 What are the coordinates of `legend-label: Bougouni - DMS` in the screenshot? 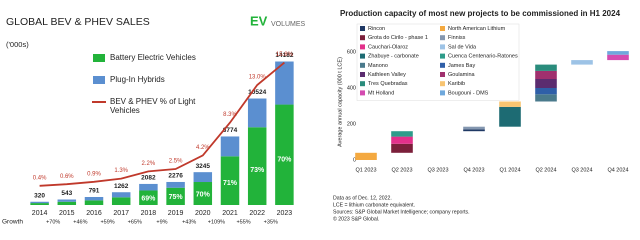 It's located at (468, 93).